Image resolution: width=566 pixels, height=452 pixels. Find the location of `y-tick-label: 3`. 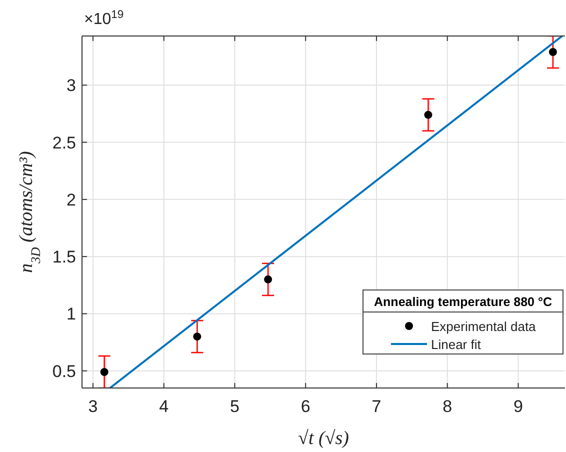

y-tick-label: 3 is located at coordinates (71, 86).